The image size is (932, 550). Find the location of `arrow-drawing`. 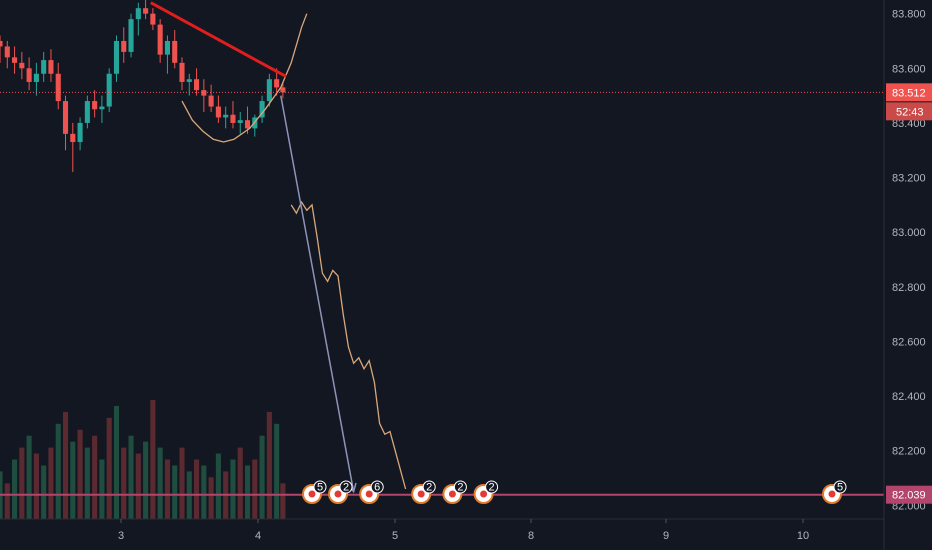

arrow-drawing is located at coordinates (317, 293).